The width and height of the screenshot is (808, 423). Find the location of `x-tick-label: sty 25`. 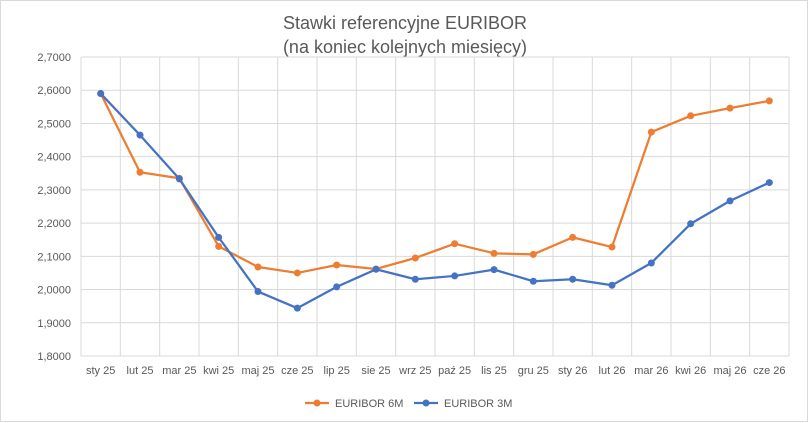

x-tick-label: sty 25 is located at coordinates (100, 371).